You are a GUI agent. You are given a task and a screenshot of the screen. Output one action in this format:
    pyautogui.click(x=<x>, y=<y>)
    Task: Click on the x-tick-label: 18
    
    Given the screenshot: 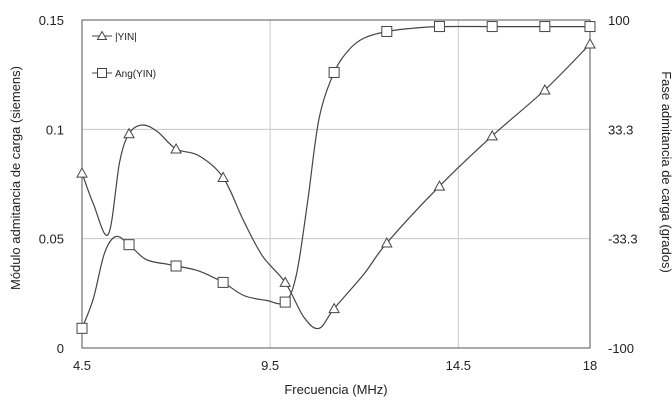 What is the action you would take?
    pyautogui.click(x=590, y=365)
    